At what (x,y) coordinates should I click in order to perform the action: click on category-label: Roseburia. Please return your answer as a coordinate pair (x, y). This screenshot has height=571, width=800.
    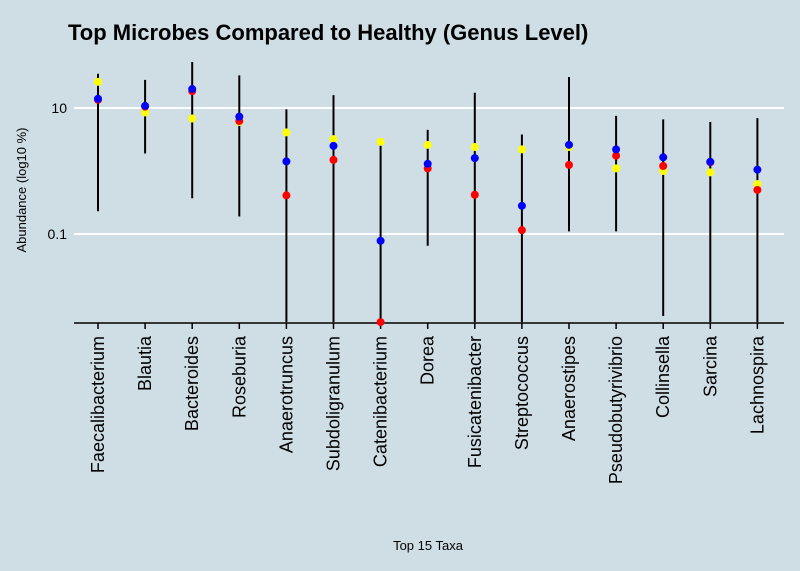
    Looking at the image, I should click on (239, 376).